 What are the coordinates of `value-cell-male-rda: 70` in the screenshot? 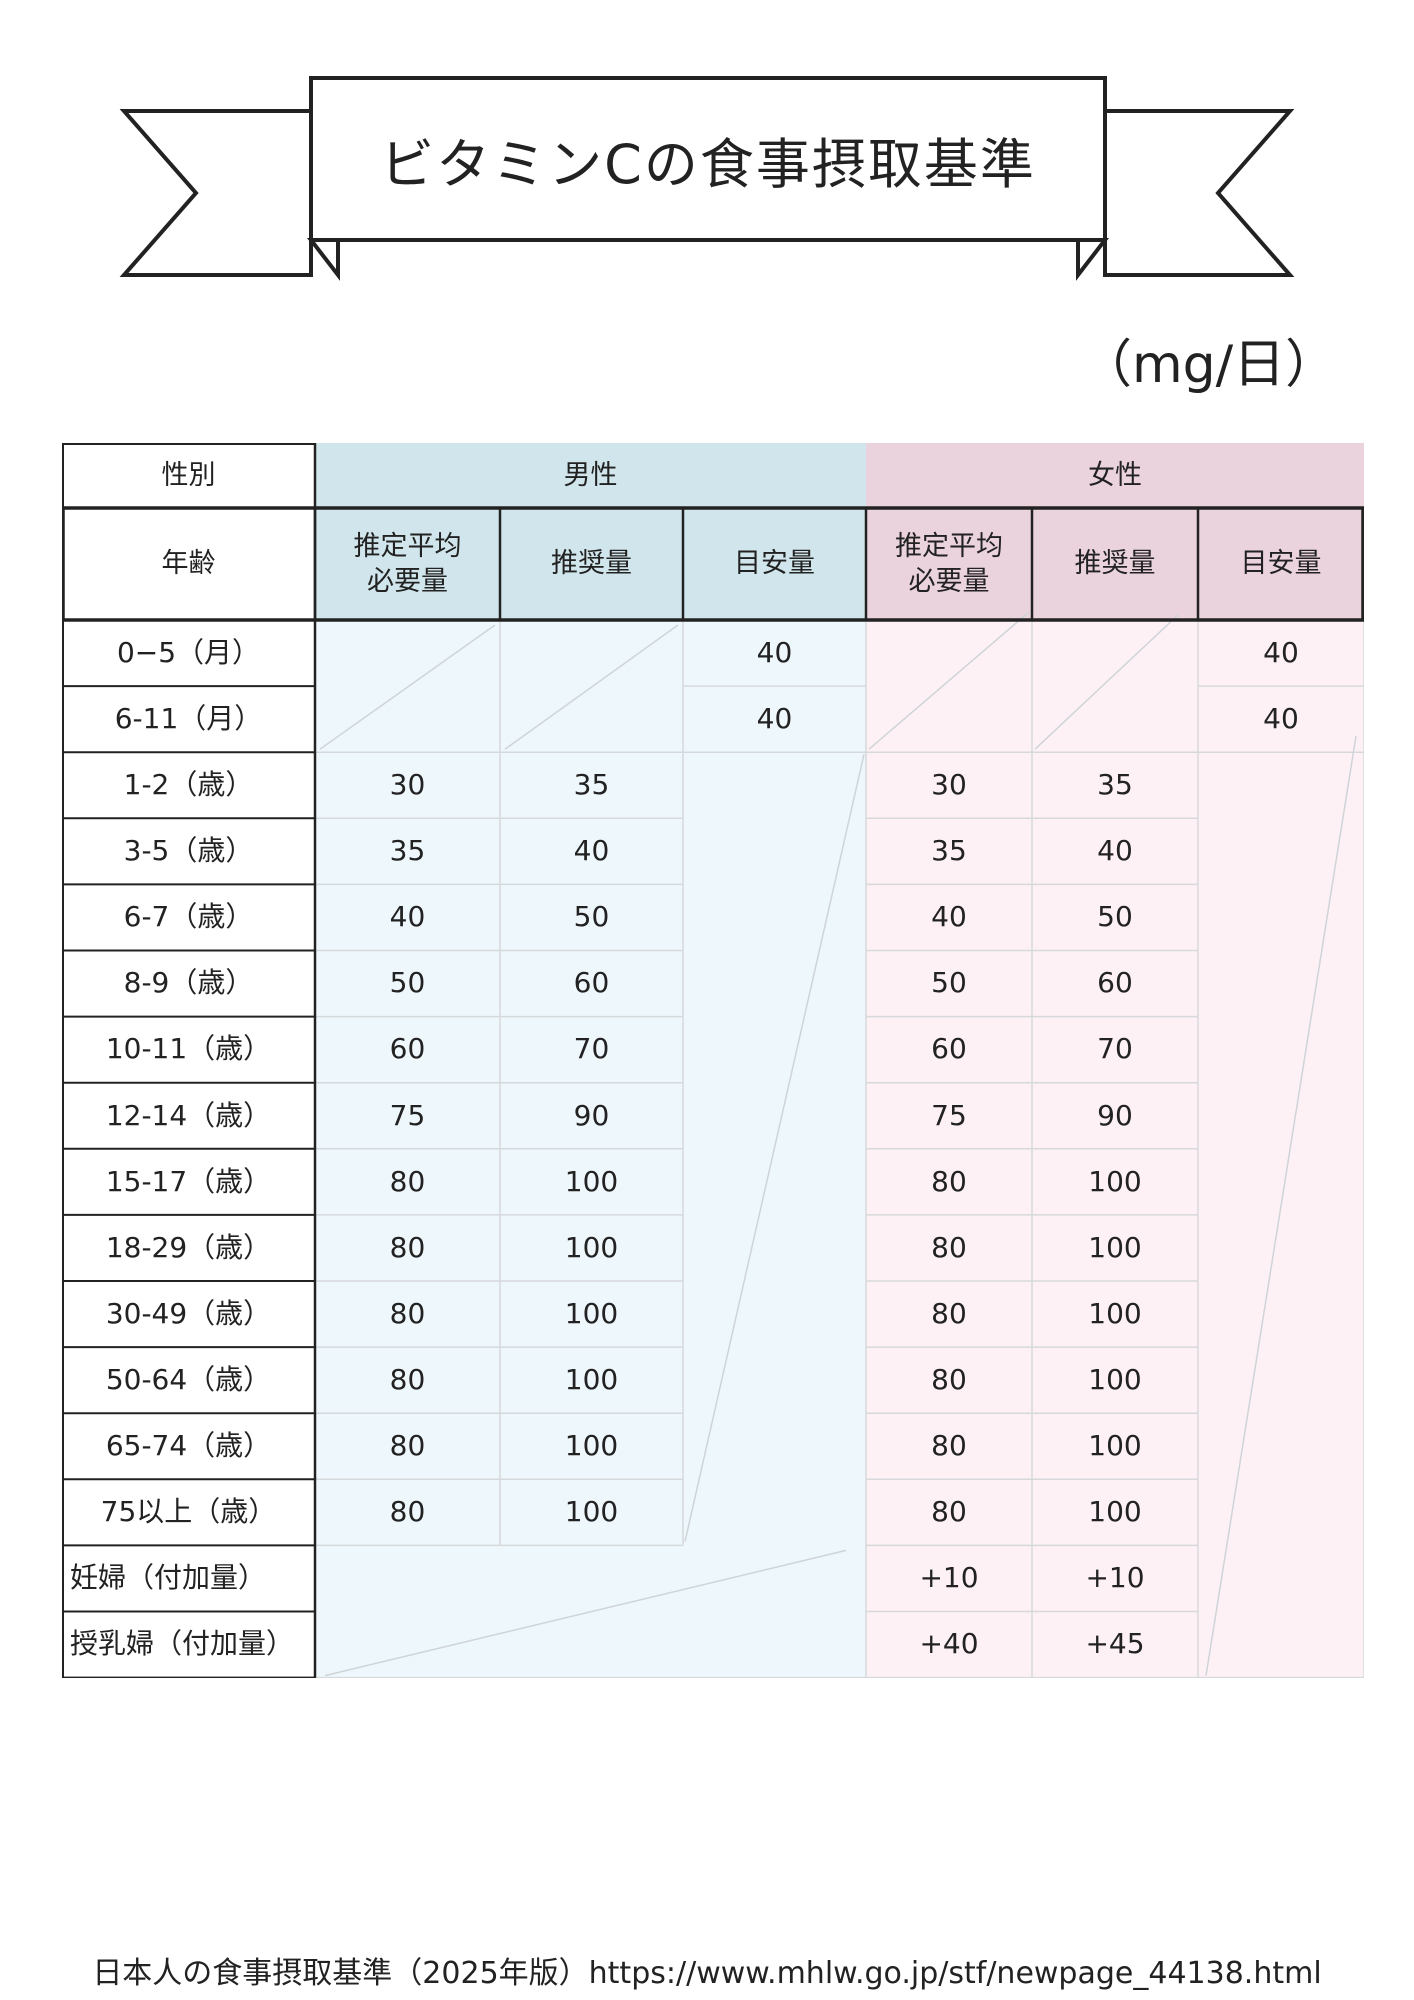 It's located at (591, 1049).